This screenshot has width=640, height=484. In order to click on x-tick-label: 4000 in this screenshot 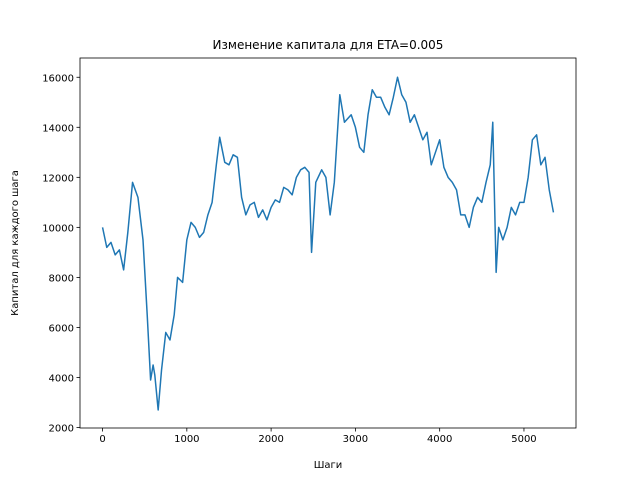, I will do `click(439, 439)`.